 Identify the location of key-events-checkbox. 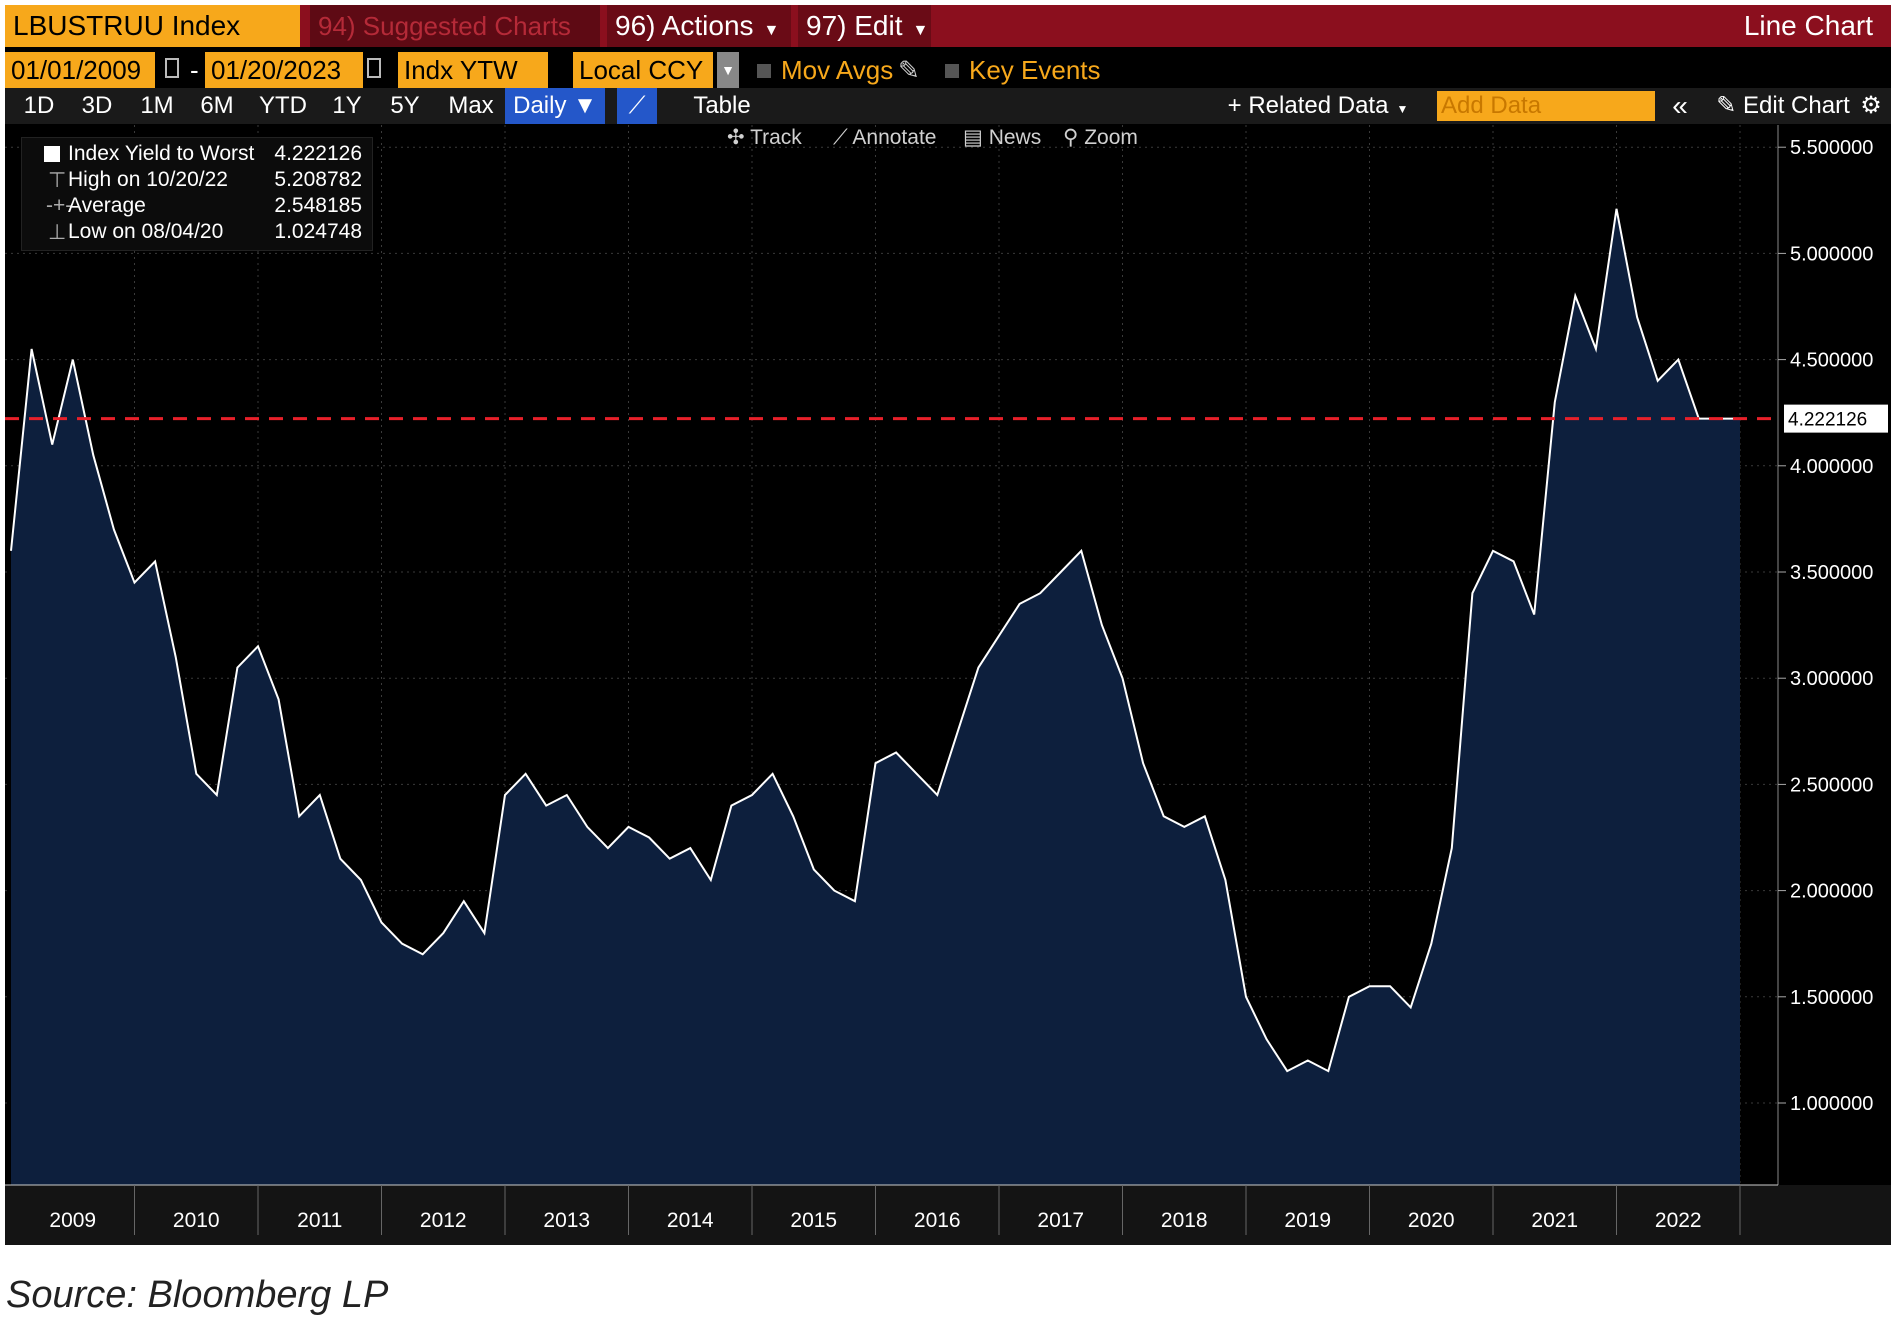
(952, 71).